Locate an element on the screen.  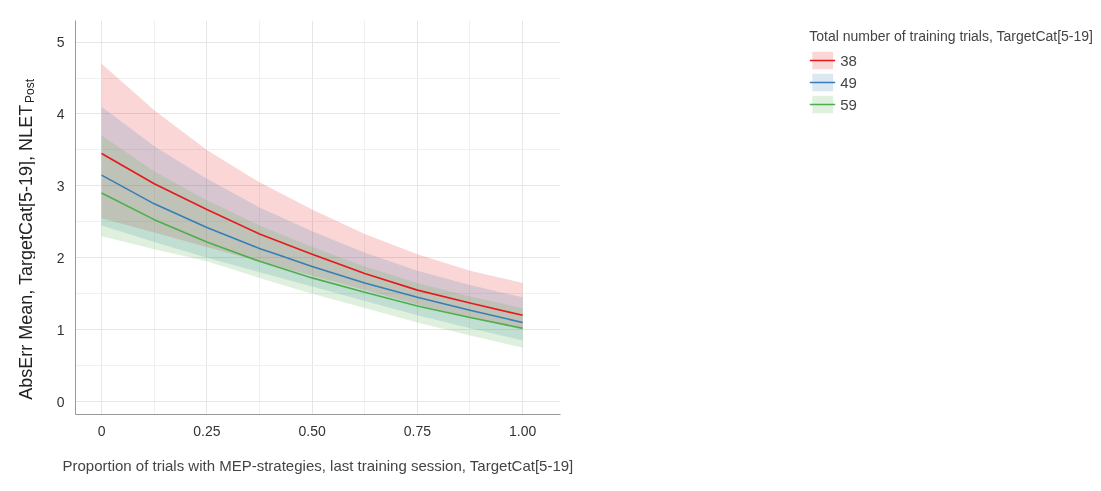
y-tick-label: 1 is located at coordinates (60, 329).